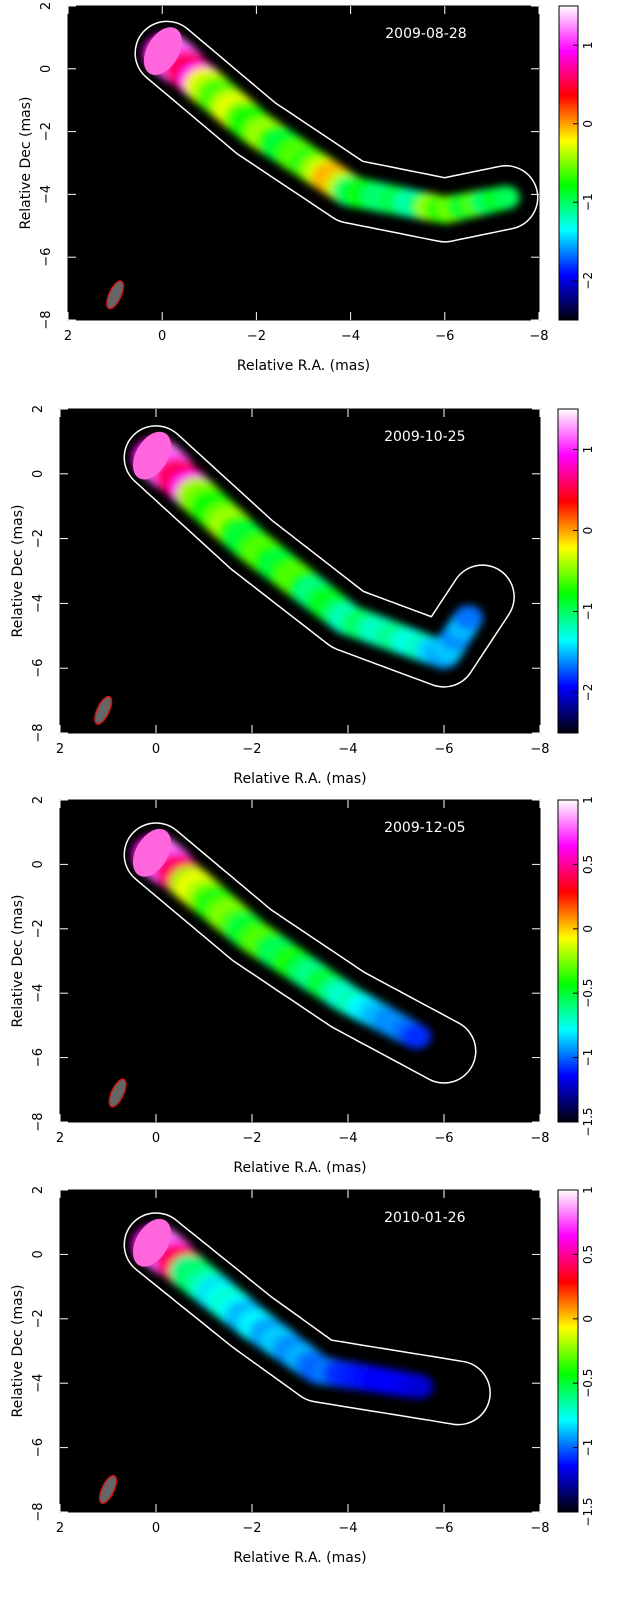  I want to click on y-tick-label: −4, so click(38, 603).